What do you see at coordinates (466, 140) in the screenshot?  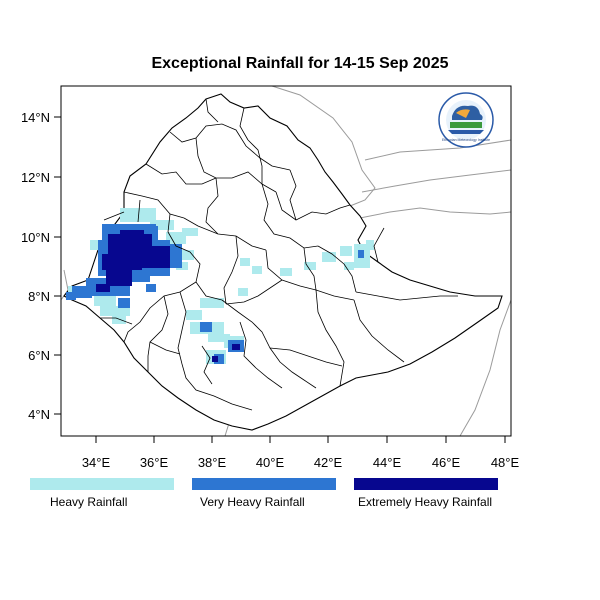 I see `logo-caption: Ethiopian Meteorology Institute` at bounding box center [466, 140].